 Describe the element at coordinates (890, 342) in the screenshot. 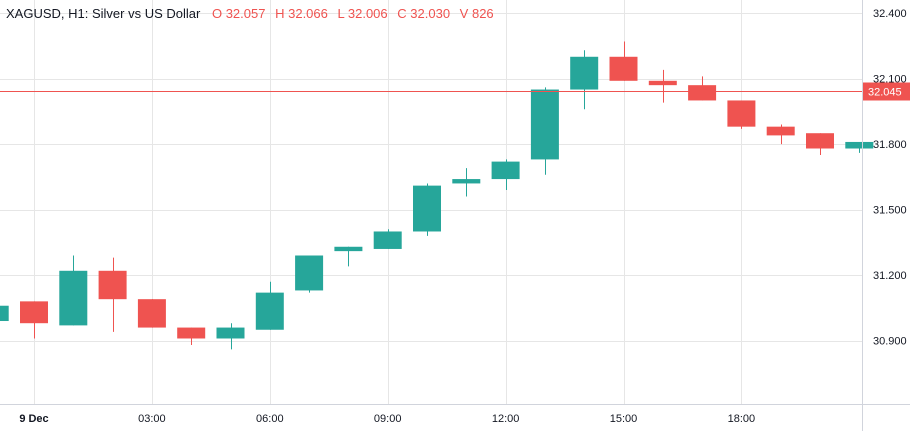

I see `y-tick-label-0: 30.900` at that location.